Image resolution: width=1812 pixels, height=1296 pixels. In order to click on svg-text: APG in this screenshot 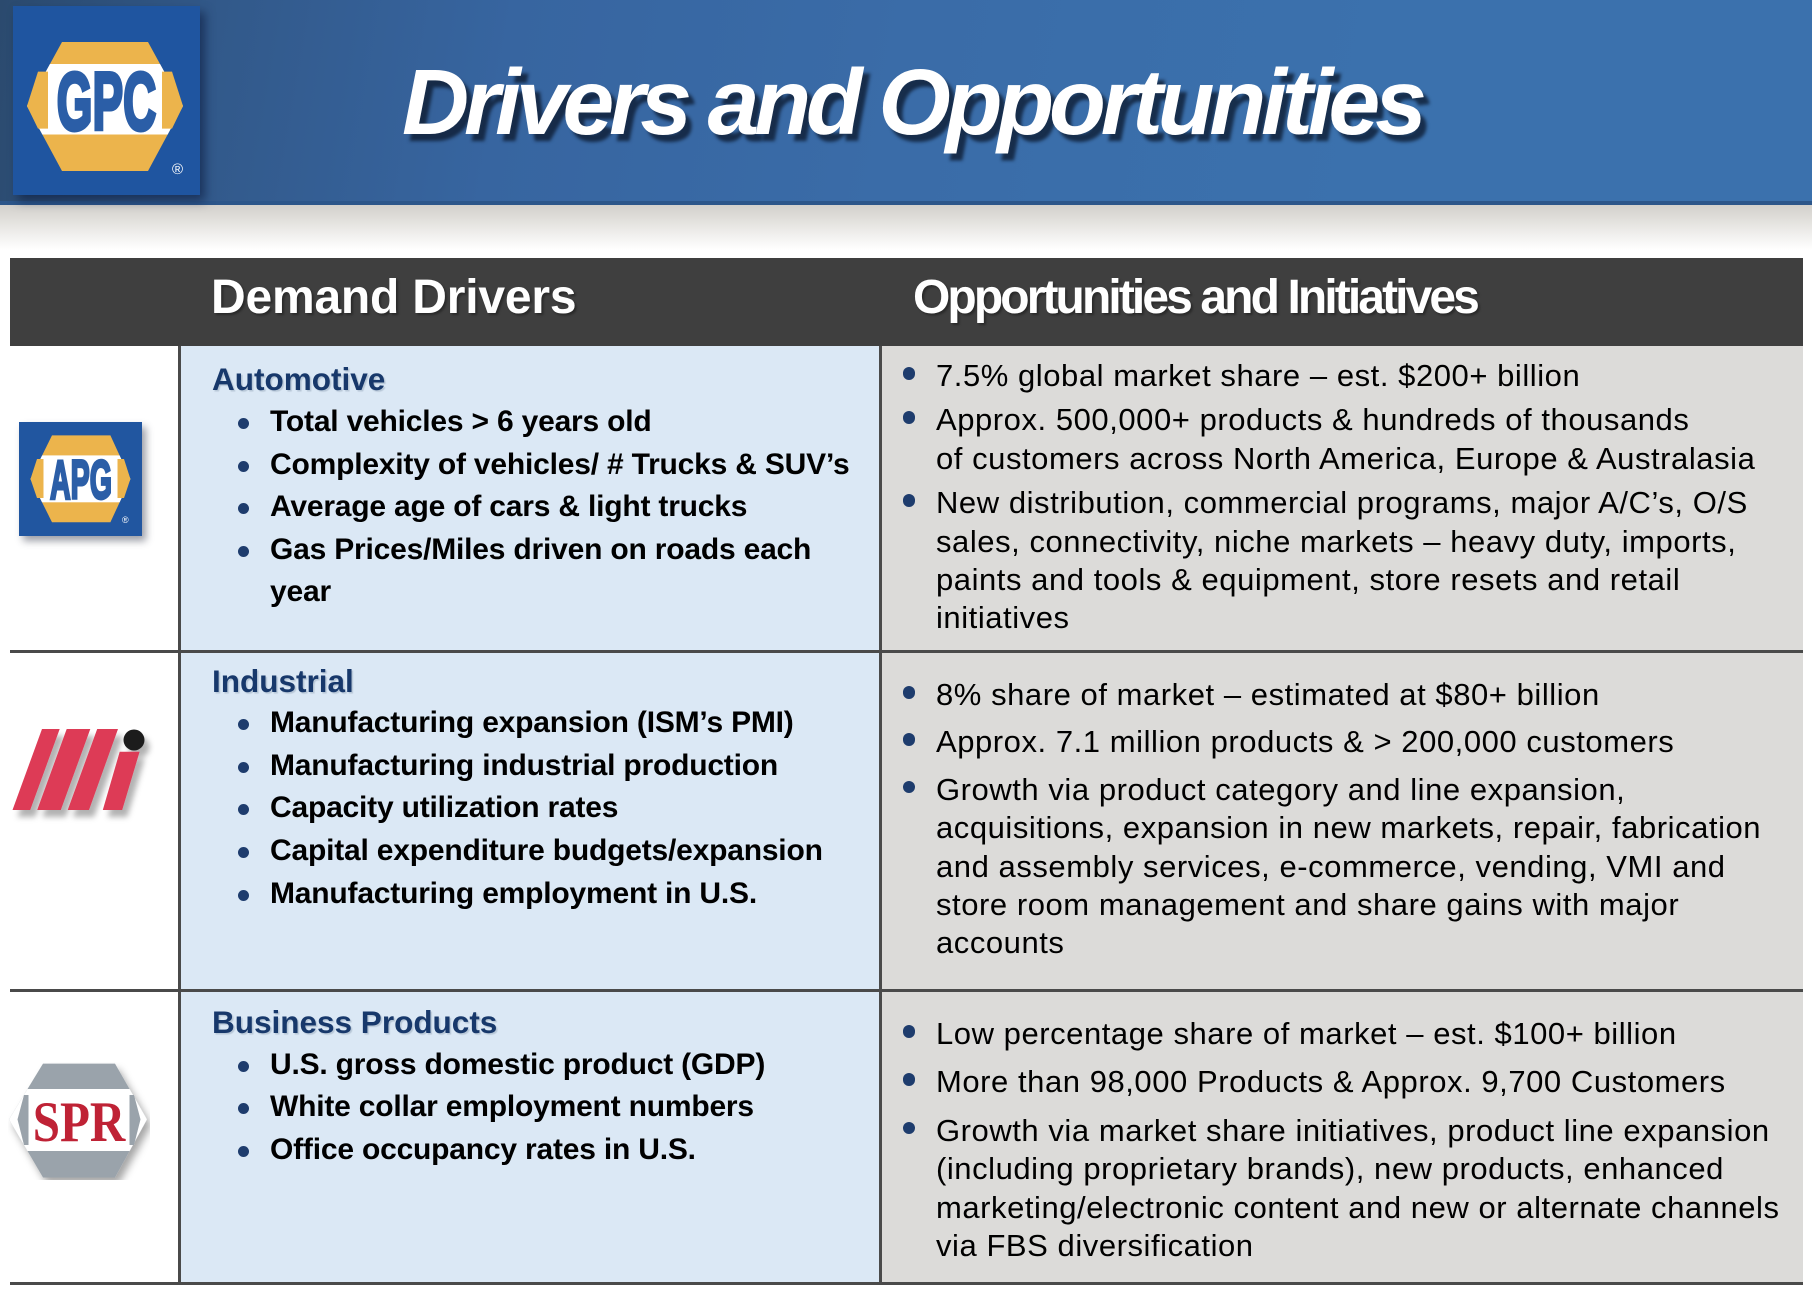, I will do `click(81, 480)`.